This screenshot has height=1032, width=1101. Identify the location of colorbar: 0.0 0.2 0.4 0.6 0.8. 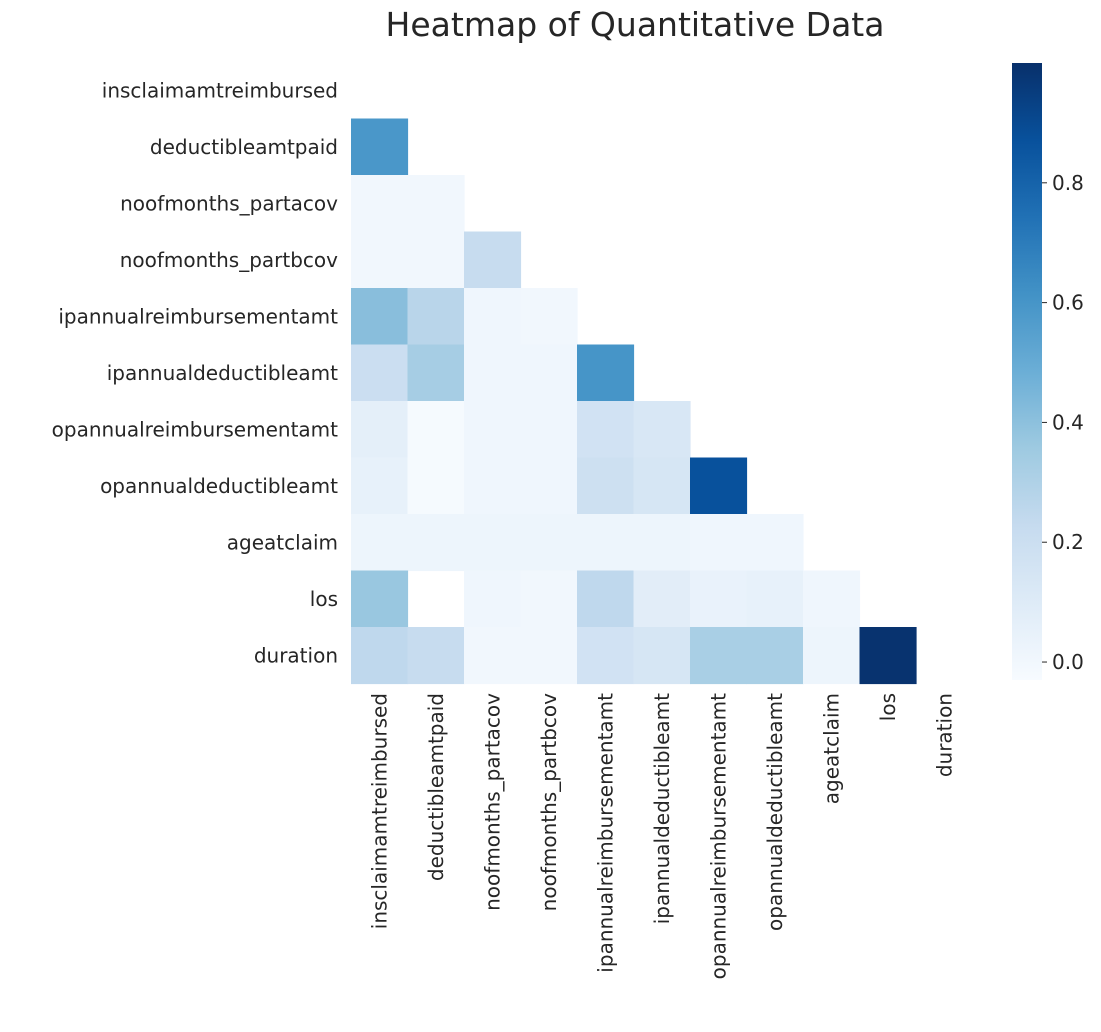
(1048, 371).